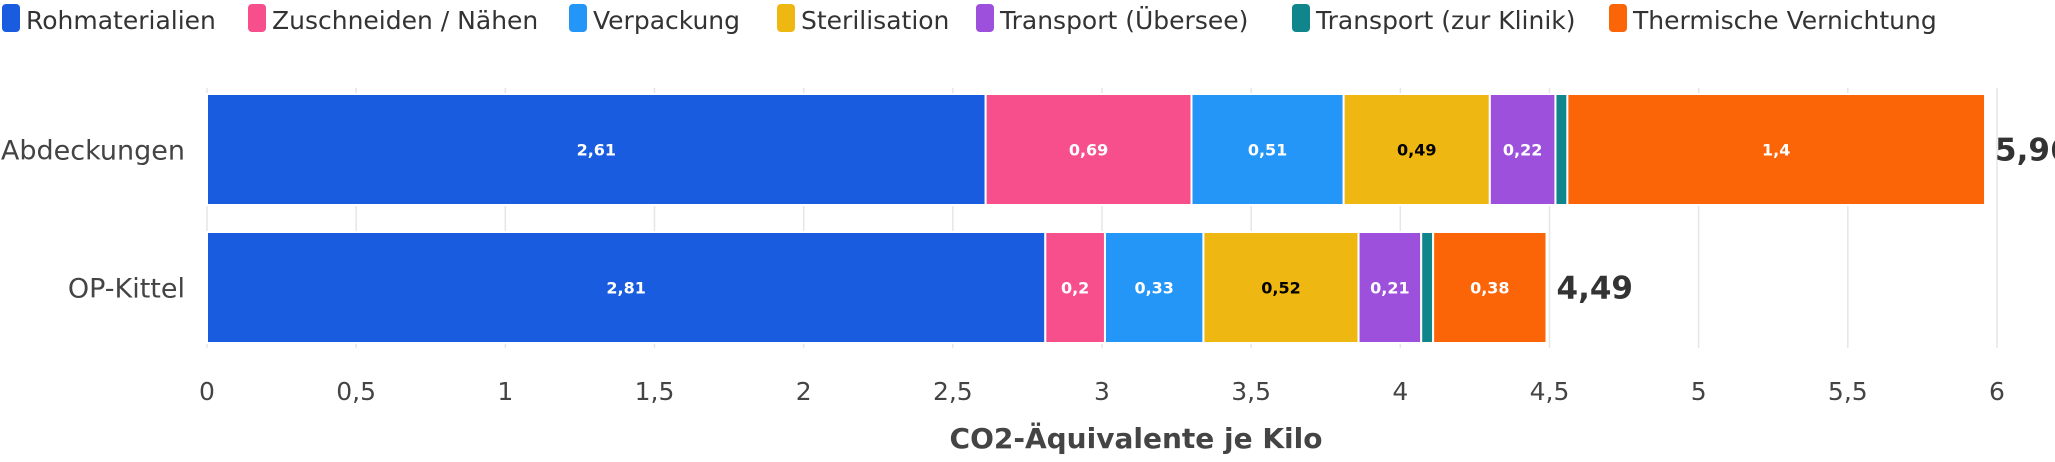 The height and width of the screenshot is (462, 2055). Describe the element at coordinates (93, 220) in the screenshot. I see `y-axis-categories: Abdeckungen OP-Kittel` at that location.